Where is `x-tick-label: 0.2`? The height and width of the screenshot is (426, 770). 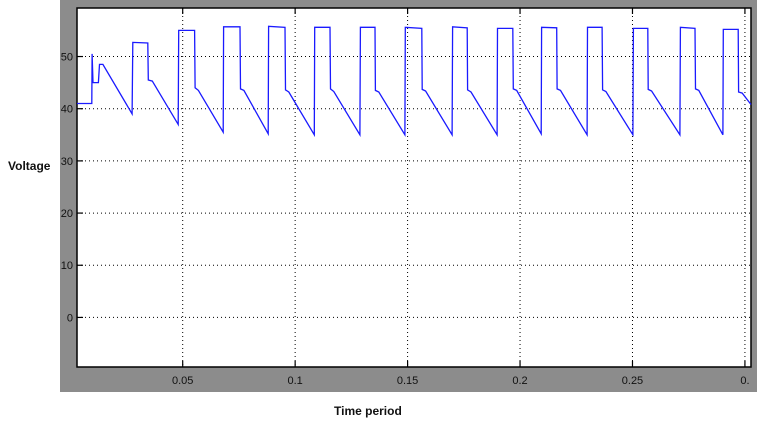
x-tick-label: 0.2 is located at coordinates (519, 381).